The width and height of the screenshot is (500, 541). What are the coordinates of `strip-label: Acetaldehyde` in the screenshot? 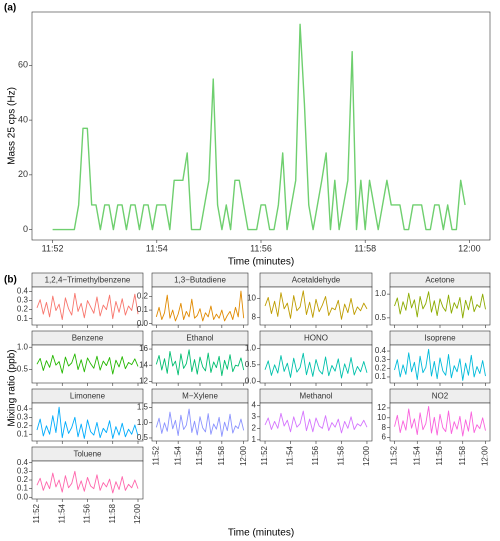 It's located at (316, 280).